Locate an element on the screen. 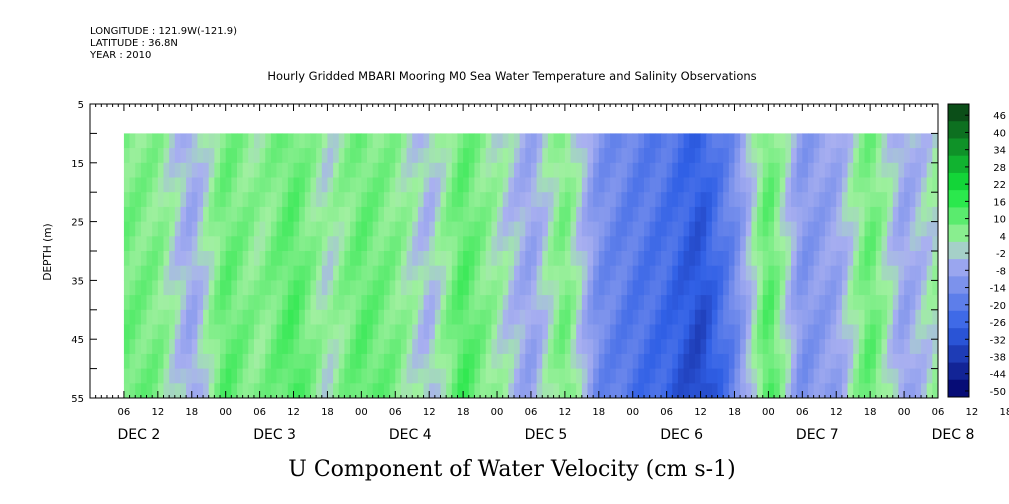 Image resolution: width=1009 pixels, height=504 pixels. x-hour-label: 00 is located at coordinates (904, 412).